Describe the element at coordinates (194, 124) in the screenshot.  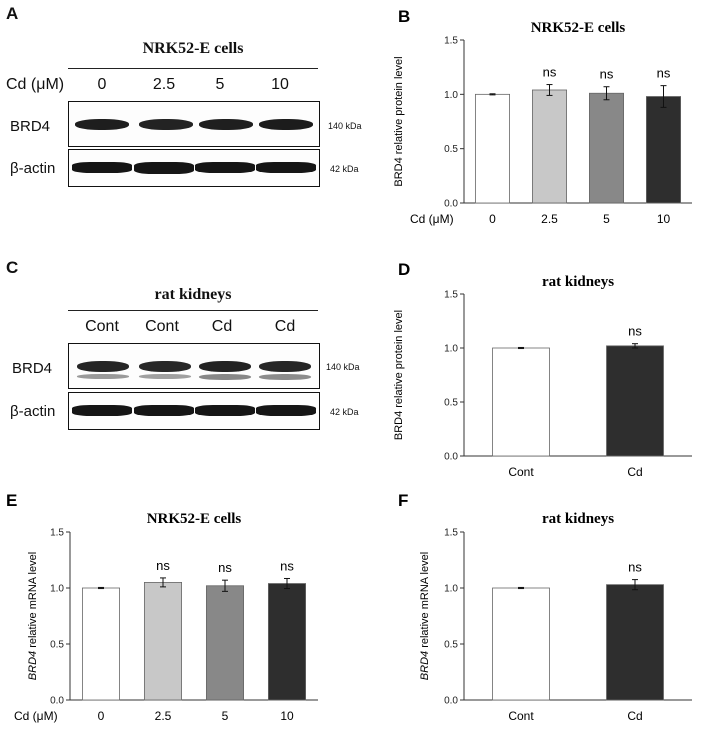
I see `blot-a-brd4-strip` at that location.